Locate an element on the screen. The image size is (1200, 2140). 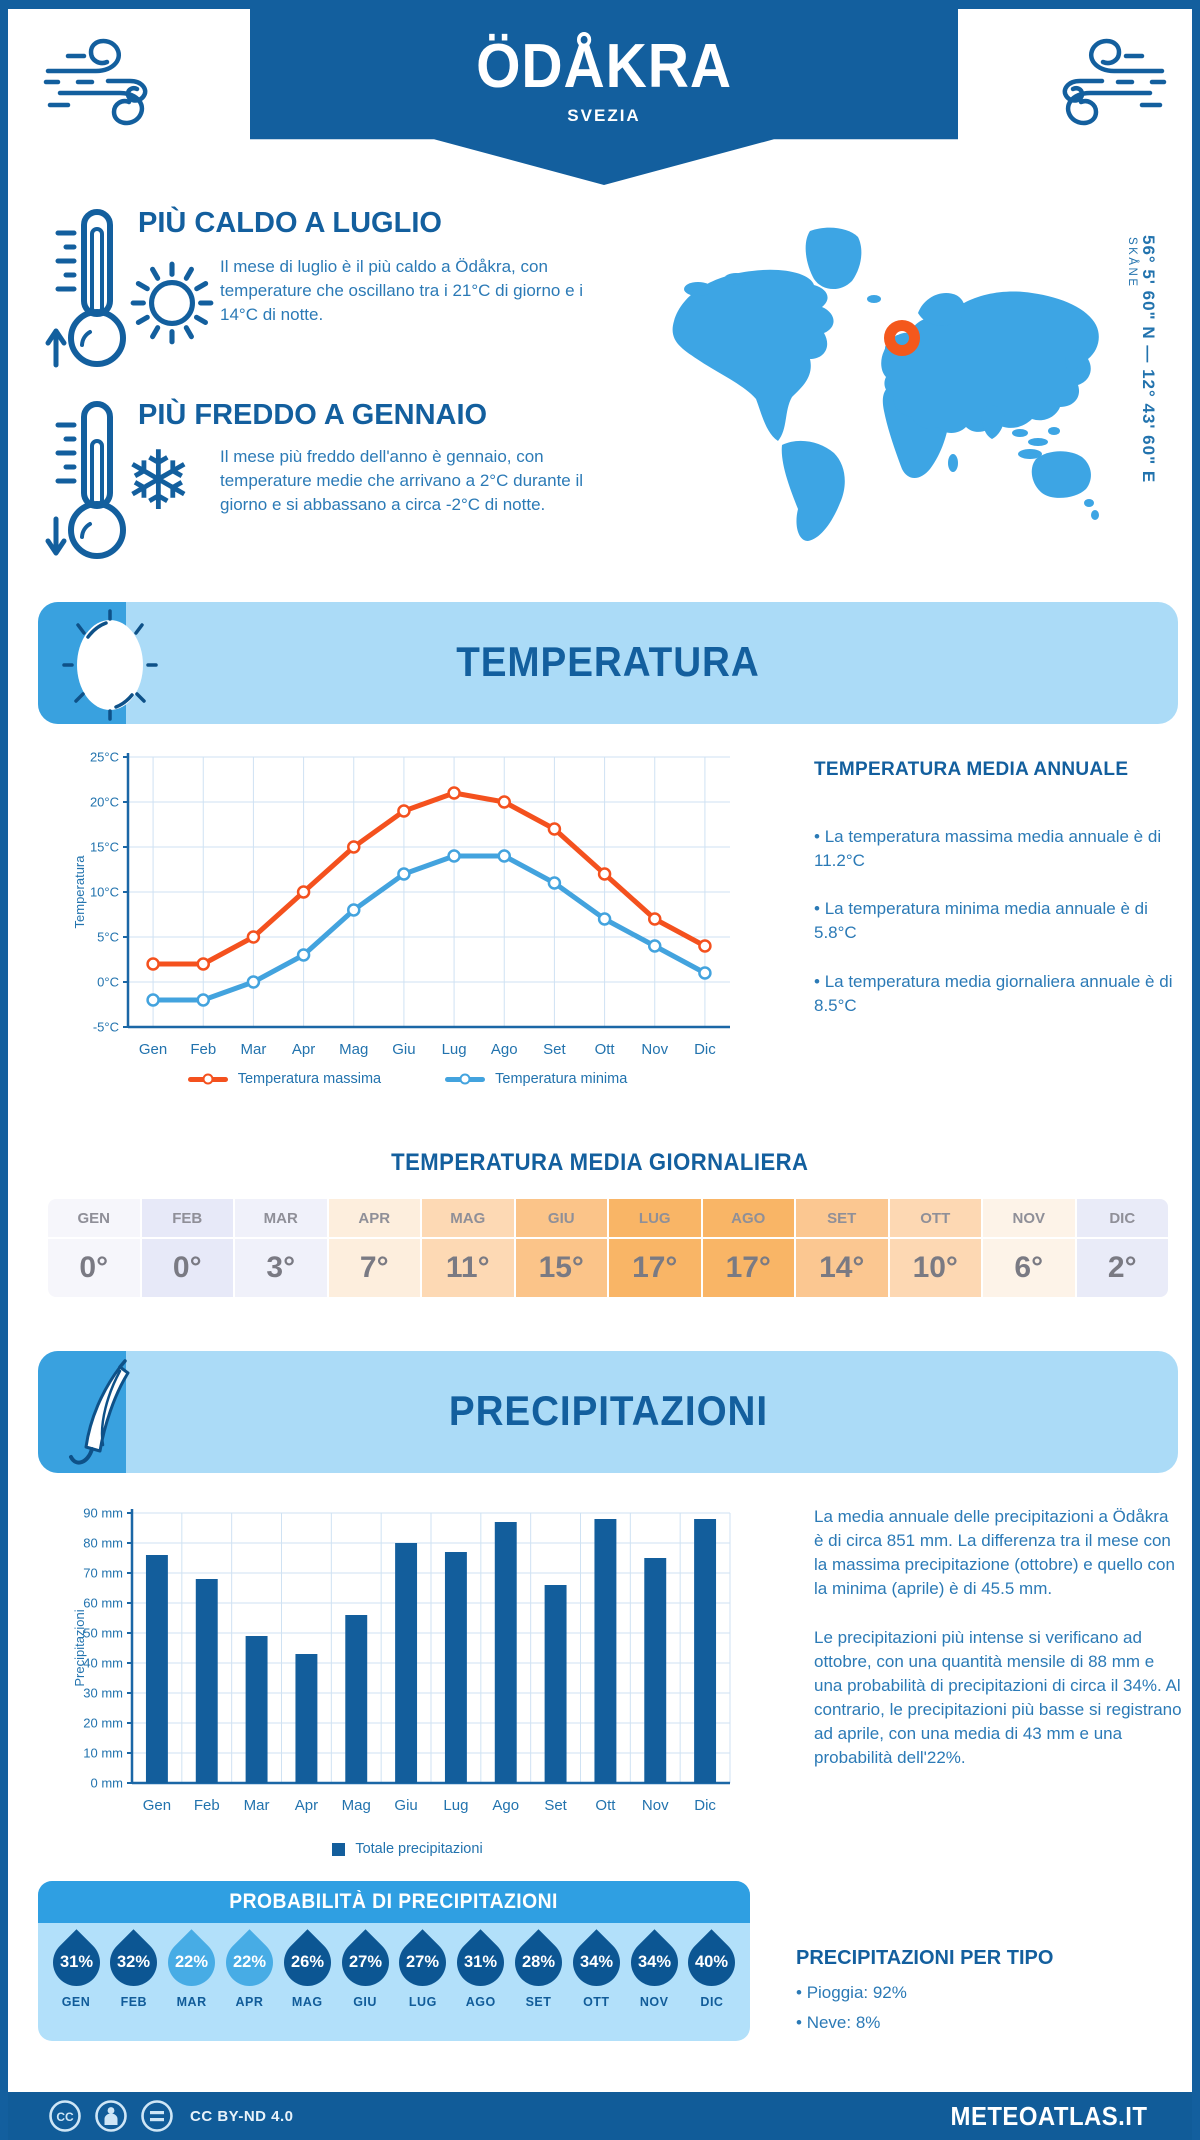
svg-text: Ott is located at coordinates (605, 1049).